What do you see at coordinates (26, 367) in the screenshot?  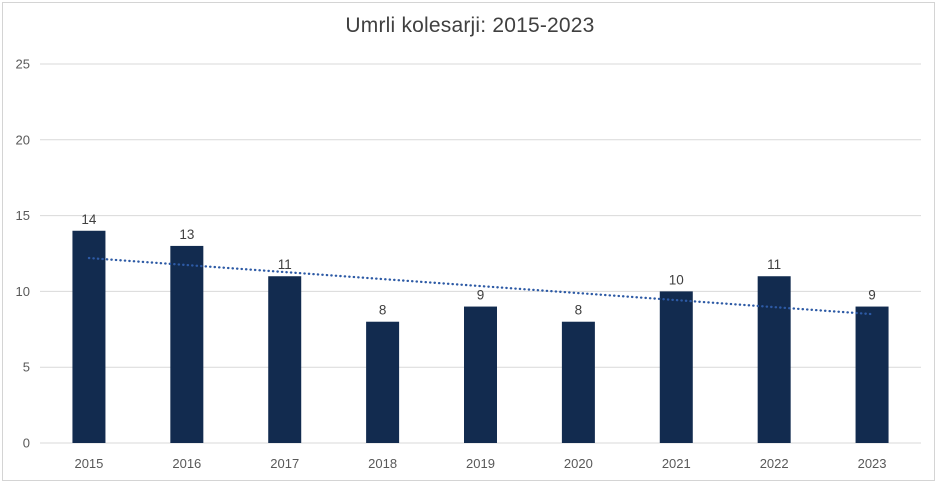 I see `y-tick-label: 5` at bounding box center [26, 367].